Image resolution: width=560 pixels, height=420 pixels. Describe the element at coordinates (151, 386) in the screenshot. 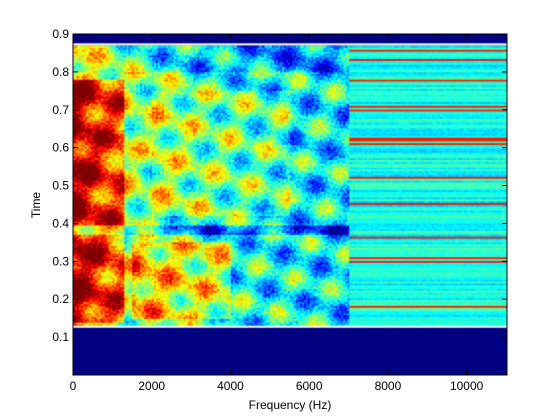

I see `x-tick-label: 2000` at that location.